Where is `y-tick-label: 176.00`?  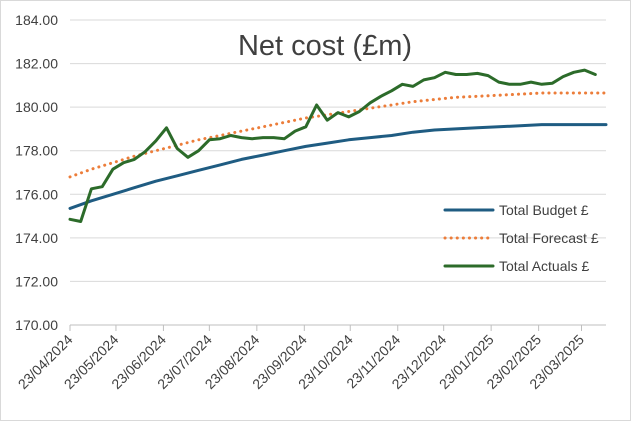
y-tick-label: 176.00 is located at coordinates (36, 194).